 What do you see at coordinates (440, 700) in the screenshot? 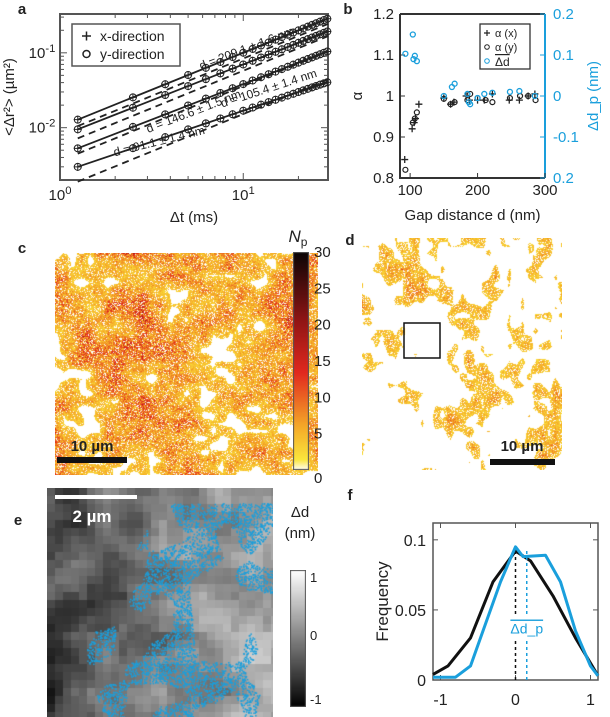
I see `x-tick-label: -1` at bounding box center [440, 700].